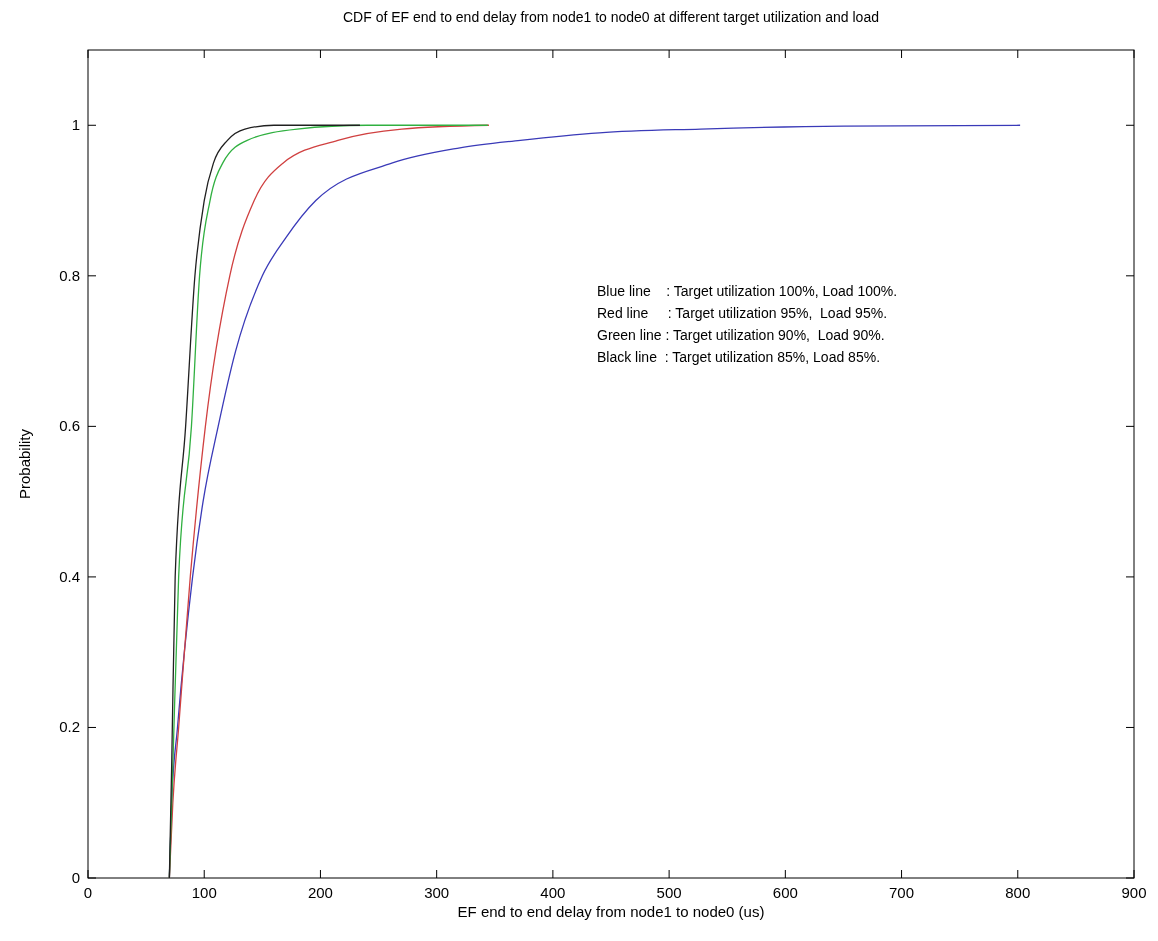 The image size is (1158, 941). What do you see at coordinates (69, 275) in the screenshot?
I see `y-tick-label: 0.8` at bounding box center [69, 275].